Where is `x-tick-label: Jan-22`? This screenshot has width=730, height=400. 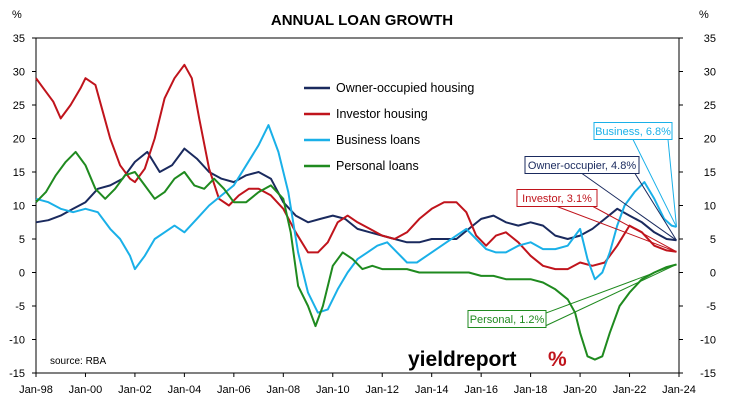 x-tick-label: Jan-22 is located at coordinates (630, 390).